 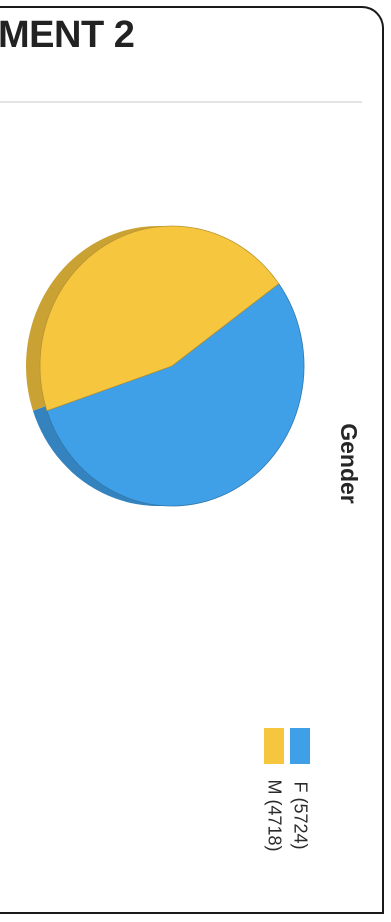 I want to click on legend-item-f: F (5724), so click(x=300, y=792).